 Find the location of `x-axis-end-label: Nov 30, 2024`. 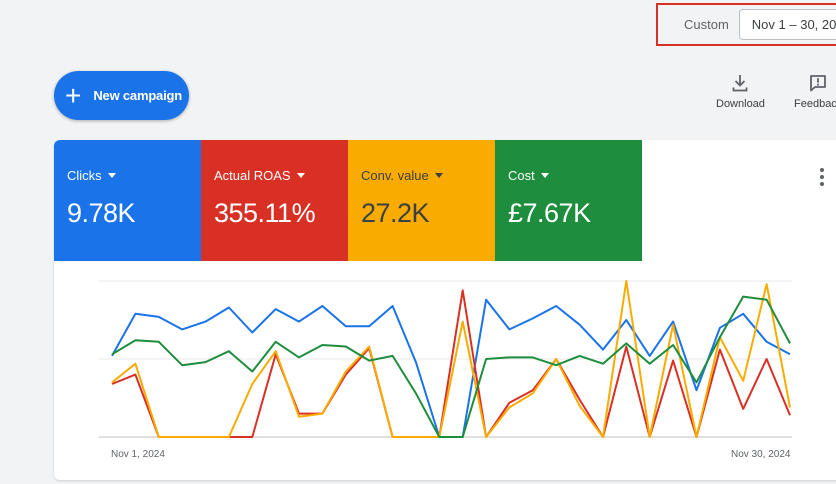

x-axis-end-label: Nov 30, 2024 is located at coordinates (761, 454).